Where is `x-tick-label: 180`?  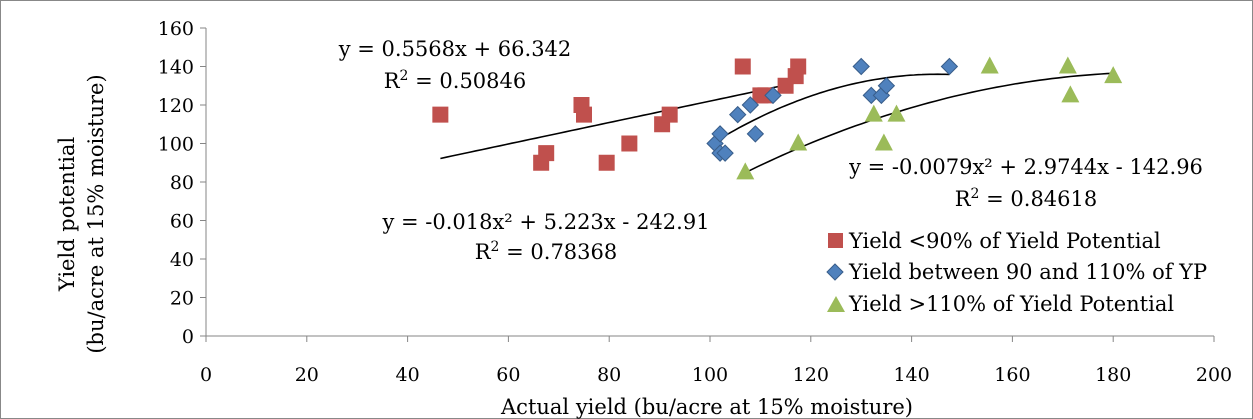
x-tick-label: 180 is located at coordinates (1113, 375).